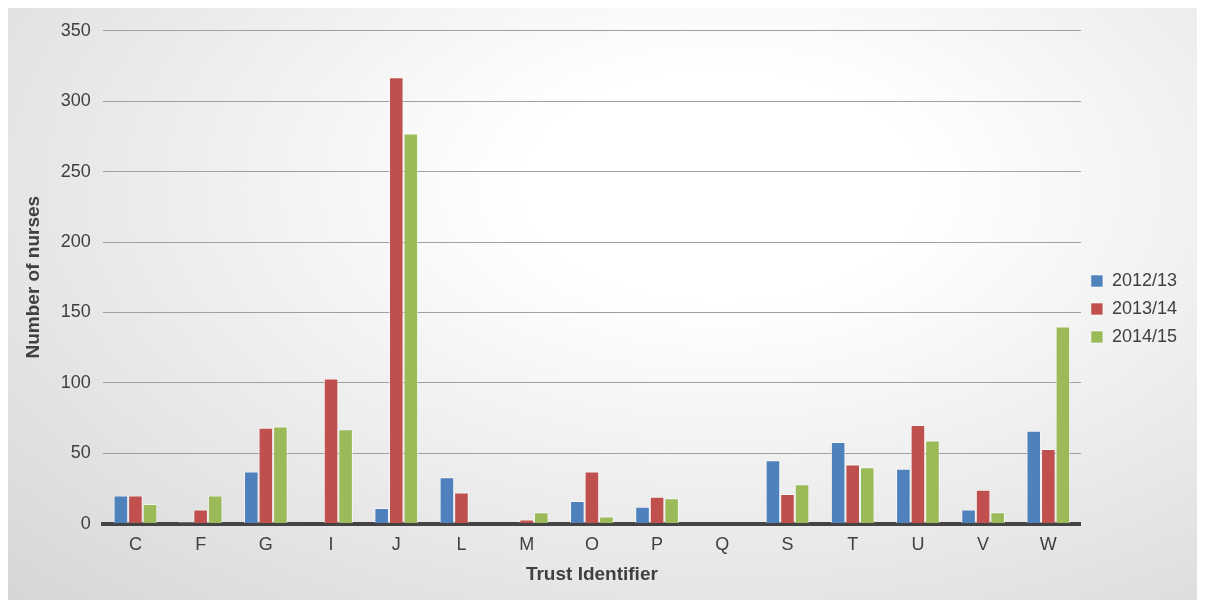  What do you see at coordinates (1144, 307) in the screenshot?
I see `legend-label: 2013/14` at bounding box center [1144, 307].